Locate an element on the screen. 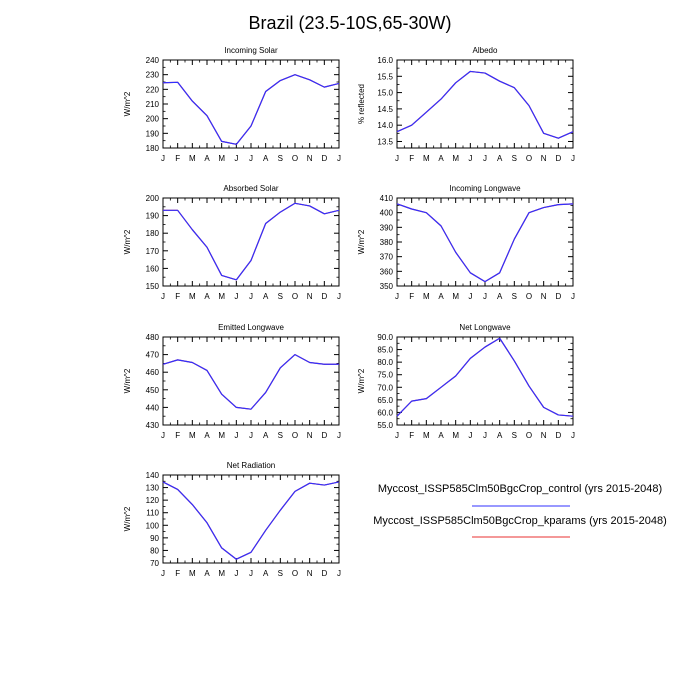  y-tick-label: 16.0 is located at coordinates (385, 60).